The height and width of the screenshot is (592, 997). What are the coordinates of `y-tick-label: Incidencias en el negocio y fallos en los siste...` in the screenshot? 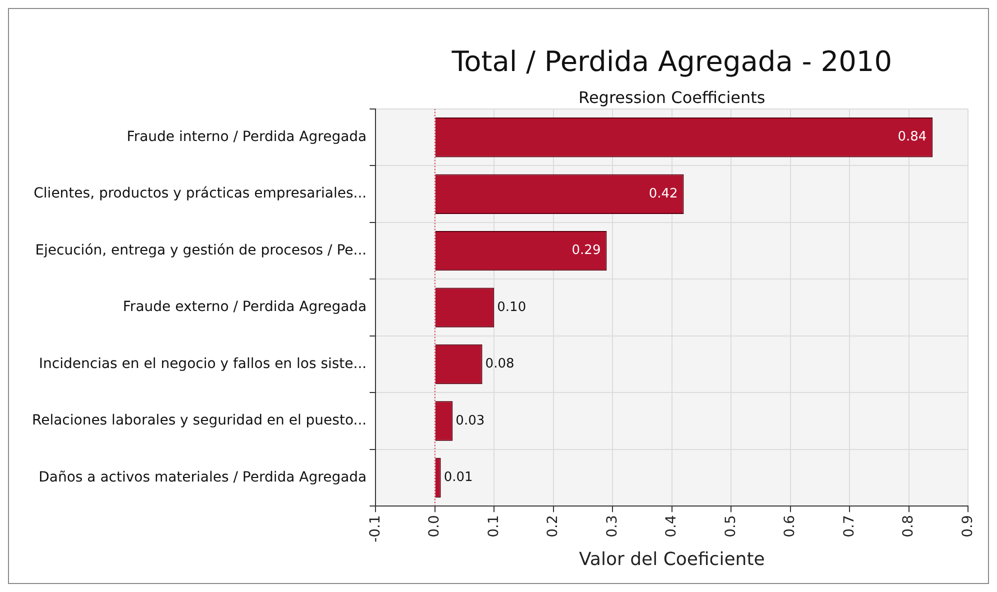 It's located at (202, 364).